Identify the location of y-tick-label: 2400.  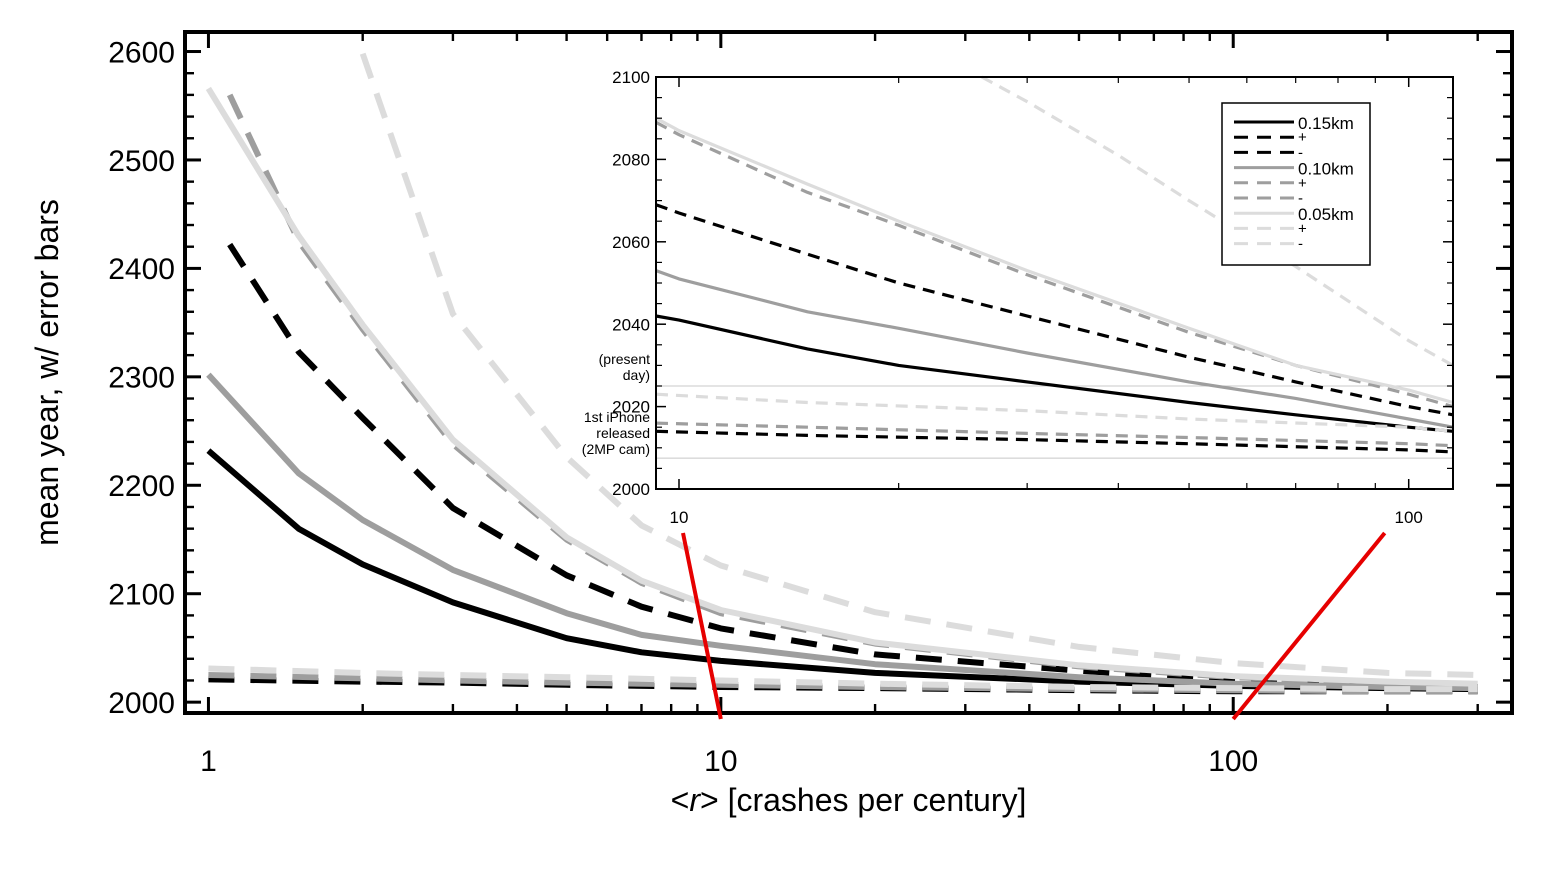
(141, 269).